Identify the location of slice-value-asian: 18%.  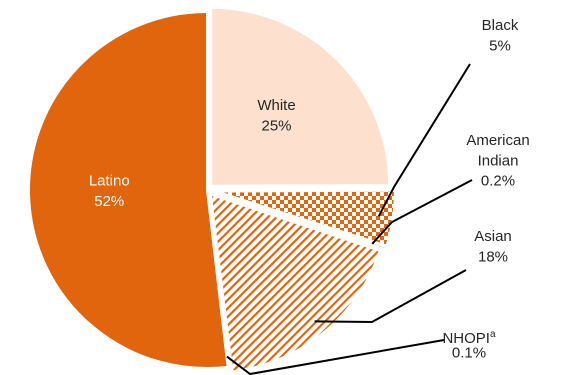
(493, 256).